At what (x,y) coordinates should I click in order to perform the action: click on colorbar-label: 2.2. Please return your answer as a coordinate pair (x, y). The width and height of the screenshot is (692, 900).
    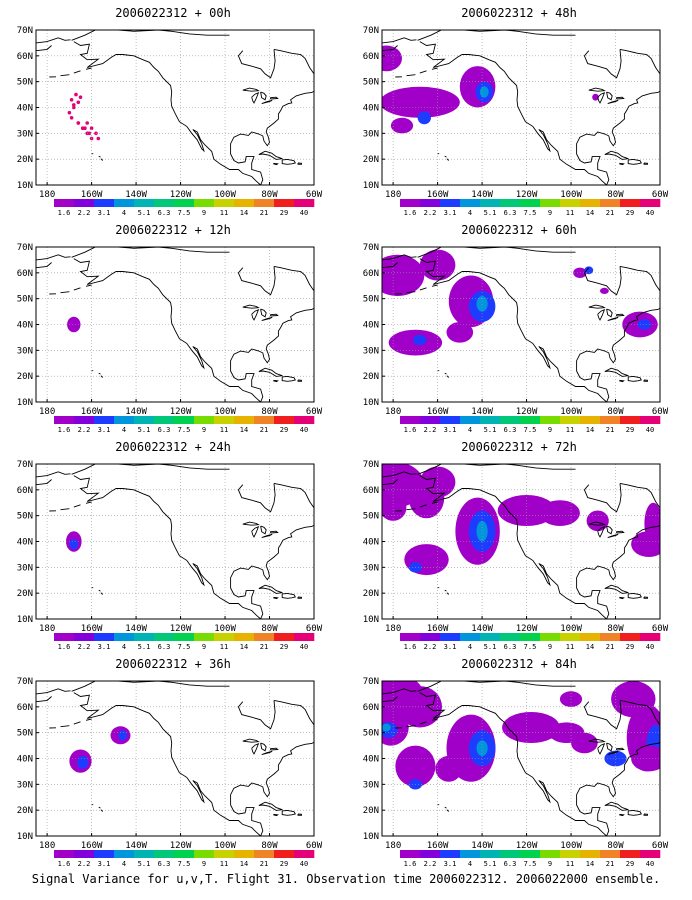
    Looking at the image, I should click on (430, 213).